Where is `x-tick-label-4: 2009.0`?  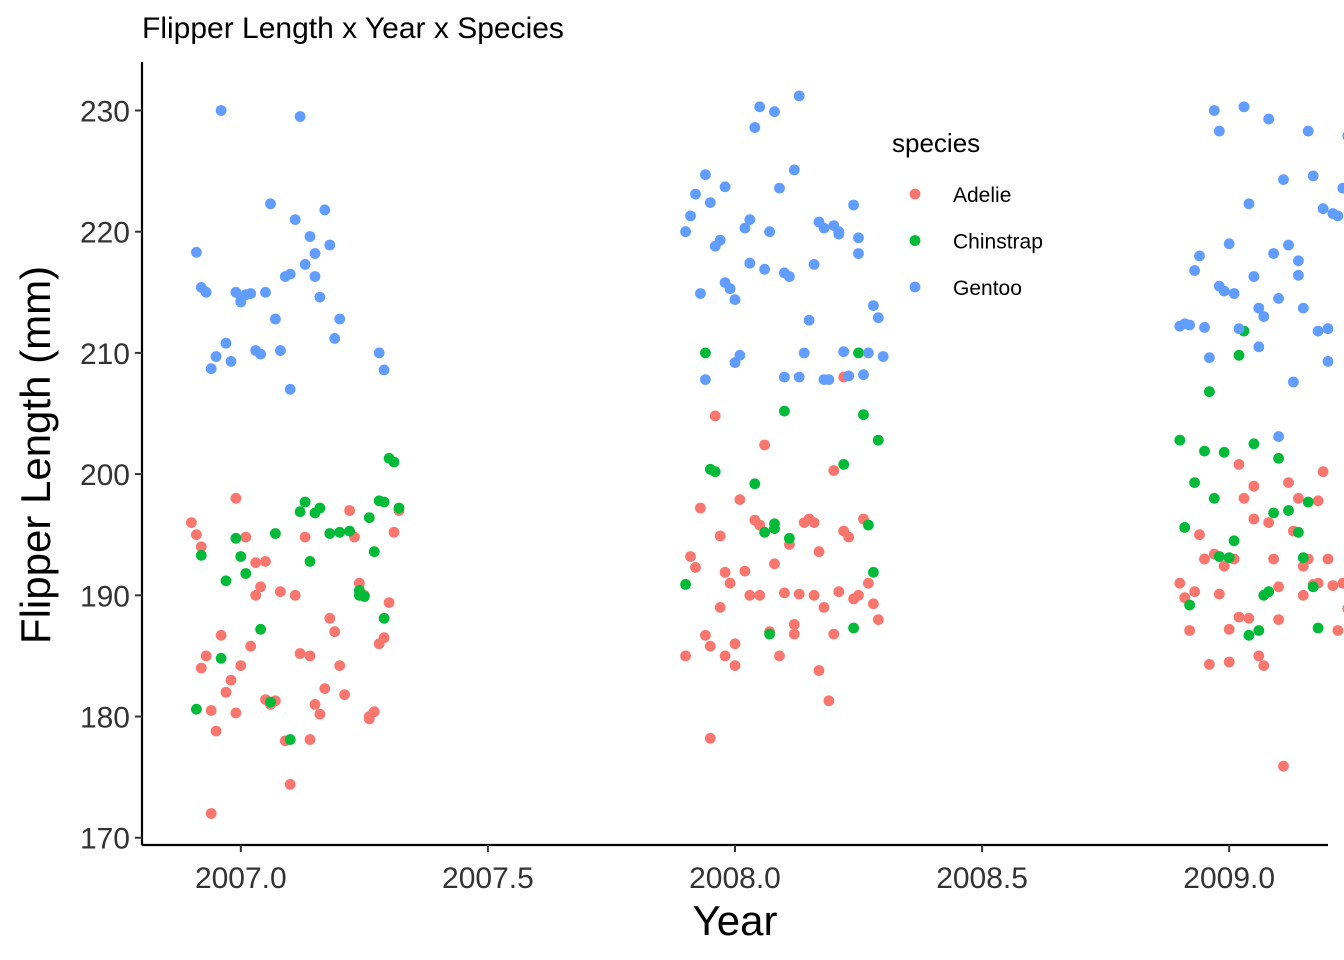 x-tick-label-4: 2009.0 is located at coordinates (1229, 878).